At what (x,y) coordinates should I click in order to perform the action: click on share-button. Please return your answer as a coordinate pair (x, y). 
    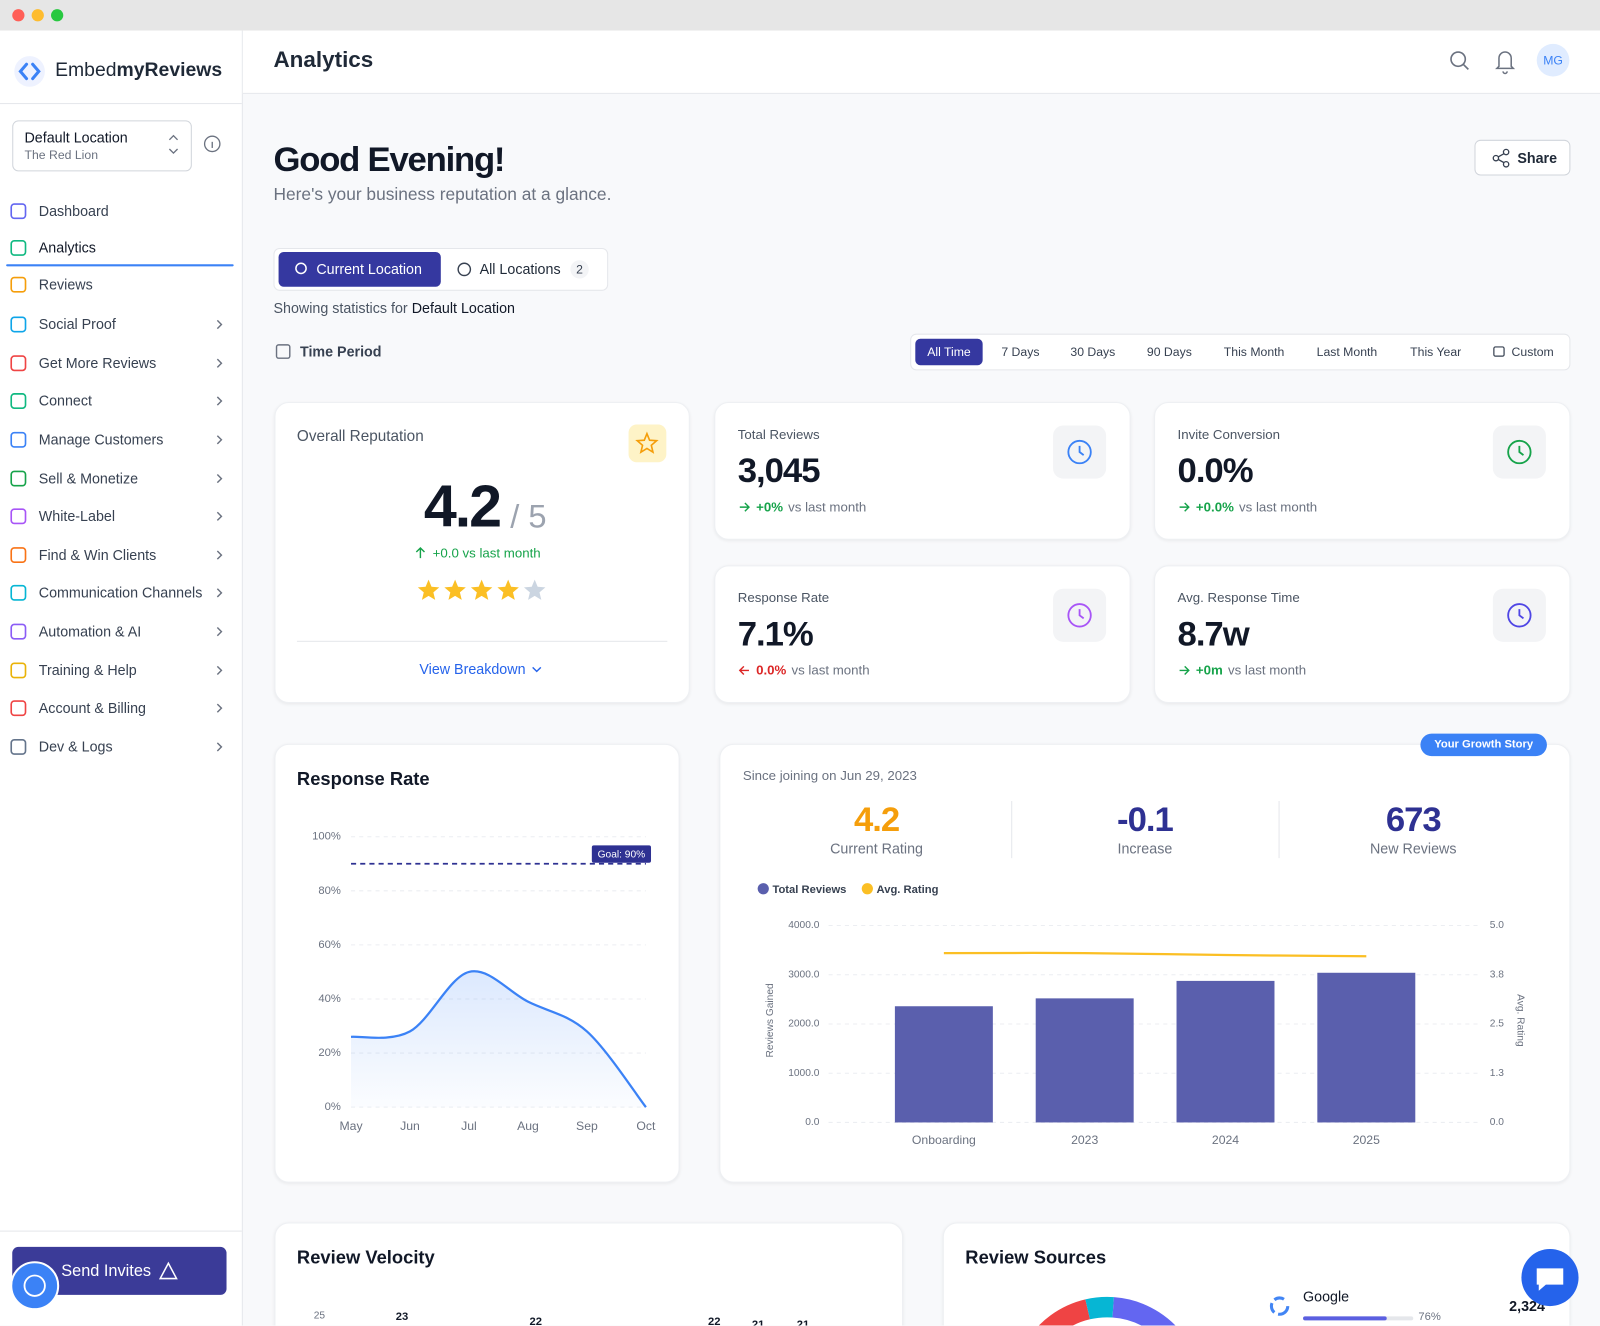
    Looking at the image, I should click on (1522, 157).